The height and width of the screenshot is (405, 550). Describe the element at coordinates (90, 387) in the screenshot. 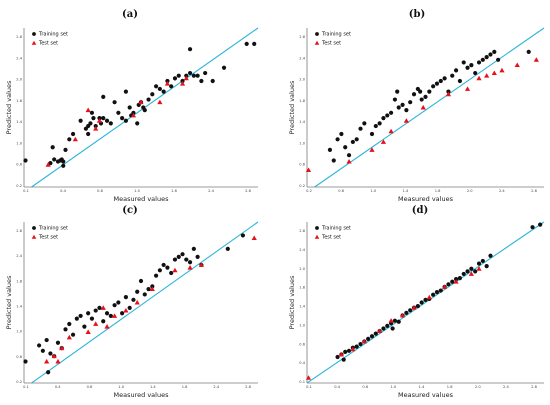

I see `x-tick-label: 0.6` at that location.